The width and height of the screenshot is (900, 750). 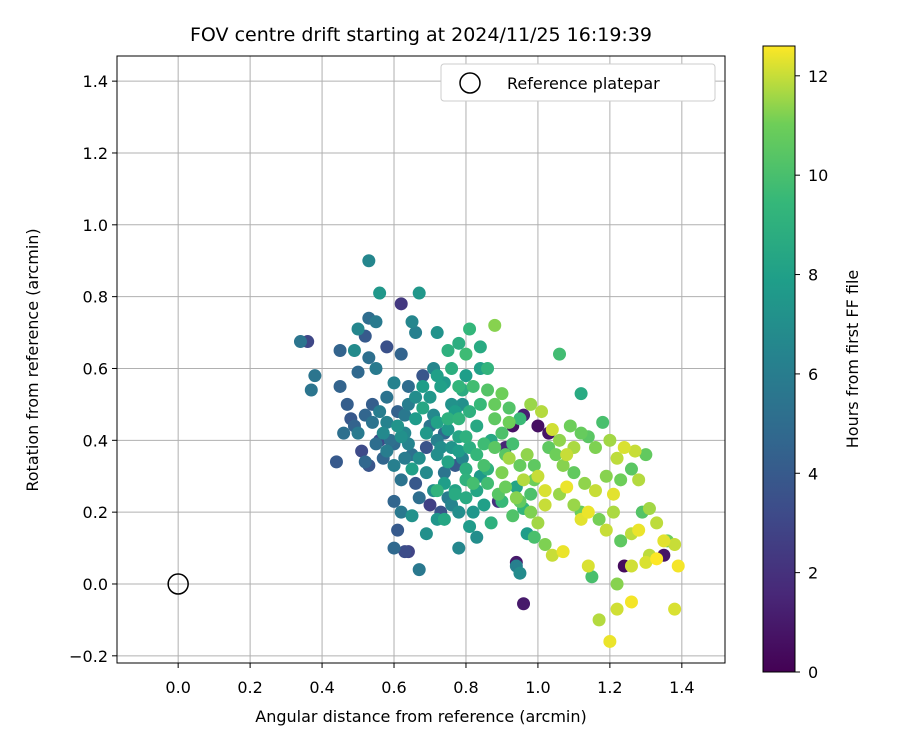 I want to click on y-tick-label: 0.2, so click(x=95, y=512).